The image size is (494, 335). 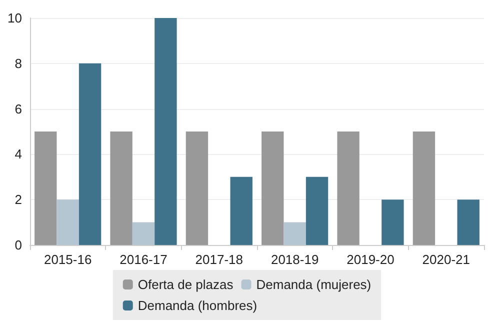 I want to click on x-tick-label: 2020-21, so click(x=446, y=259).